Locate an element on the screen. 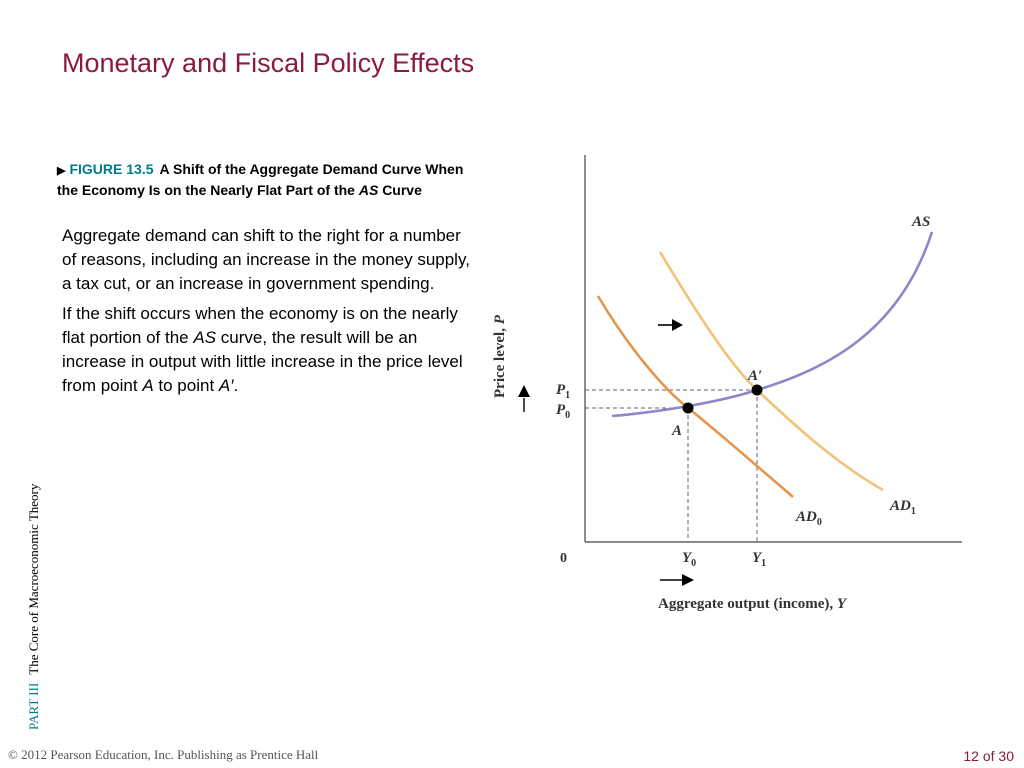 The width and height of the screenshot is (1024, 768). y-axis-label: Price level, P is located at coordinates (500, 356).